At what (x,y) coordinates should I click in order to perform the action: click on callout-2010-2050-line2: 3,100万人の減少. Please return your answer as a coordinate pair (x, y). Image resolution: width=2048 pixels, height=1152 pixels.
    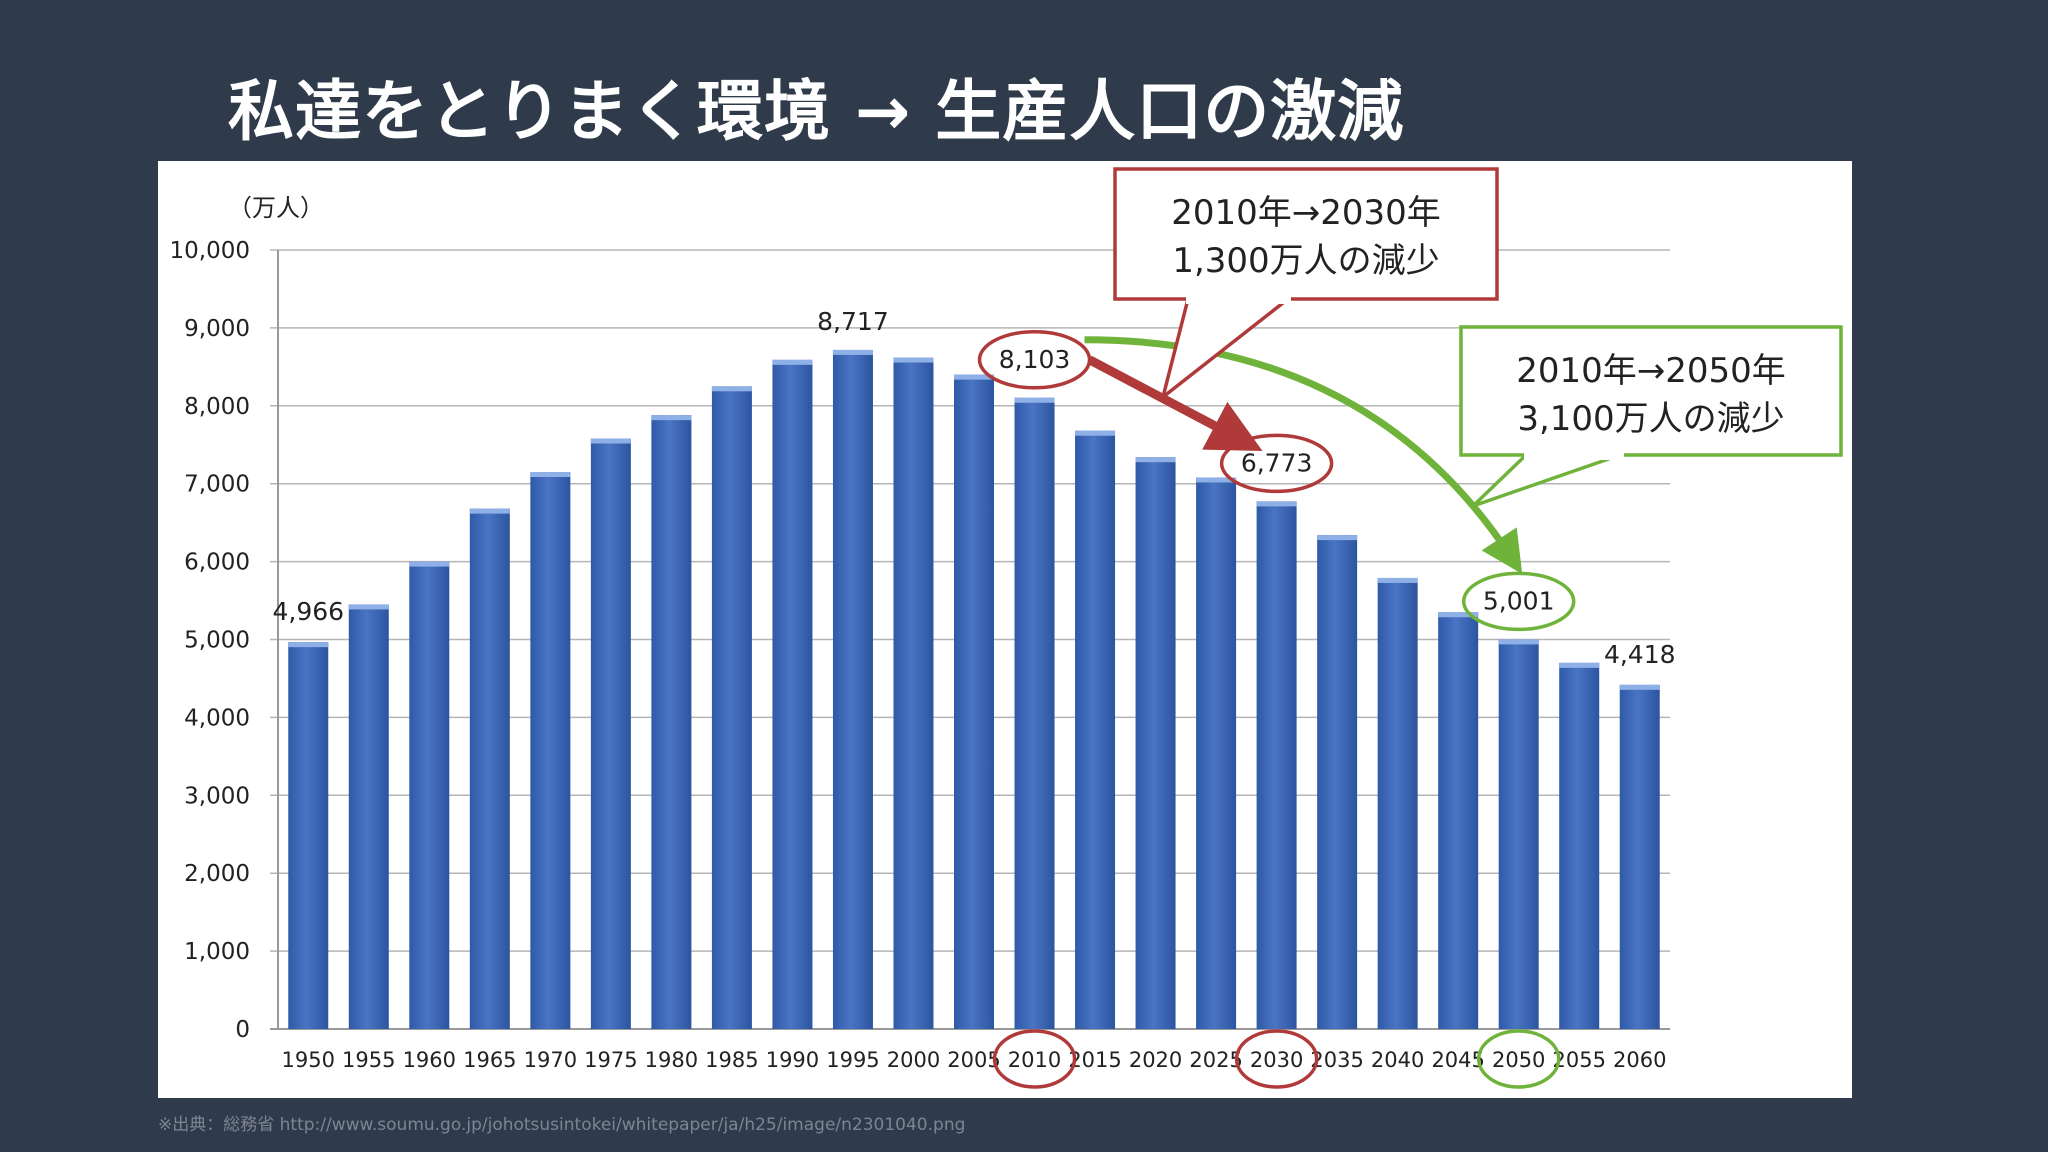
    Looking at the image, I should click on (1650, 419).